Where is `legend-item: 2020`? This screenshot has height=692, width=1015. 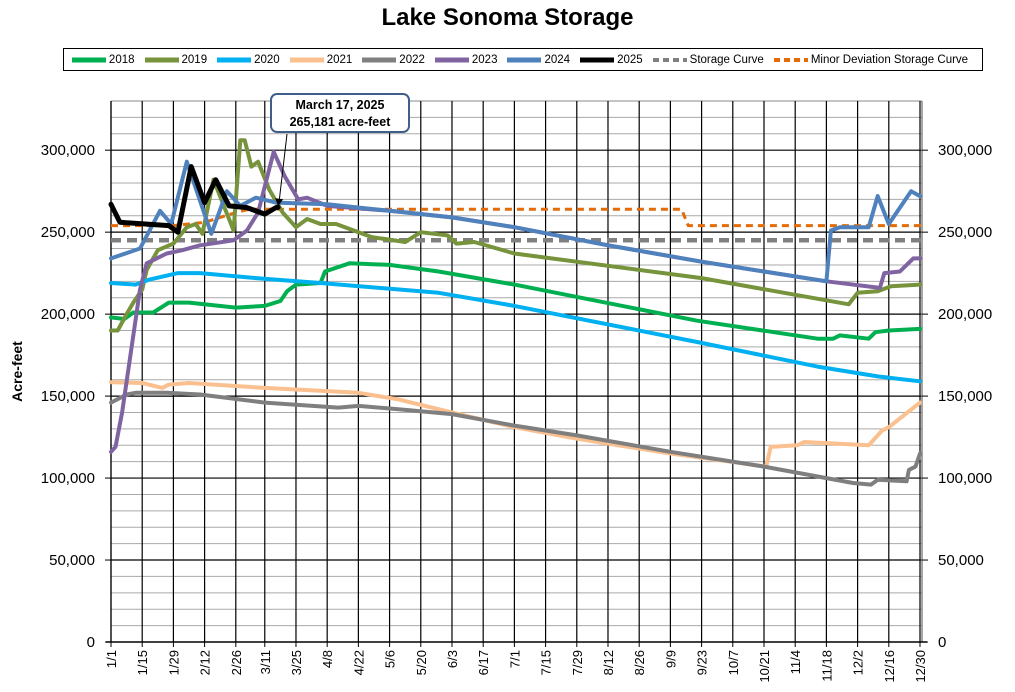
legend-item: 2020 is located at coordinates (247, 60).